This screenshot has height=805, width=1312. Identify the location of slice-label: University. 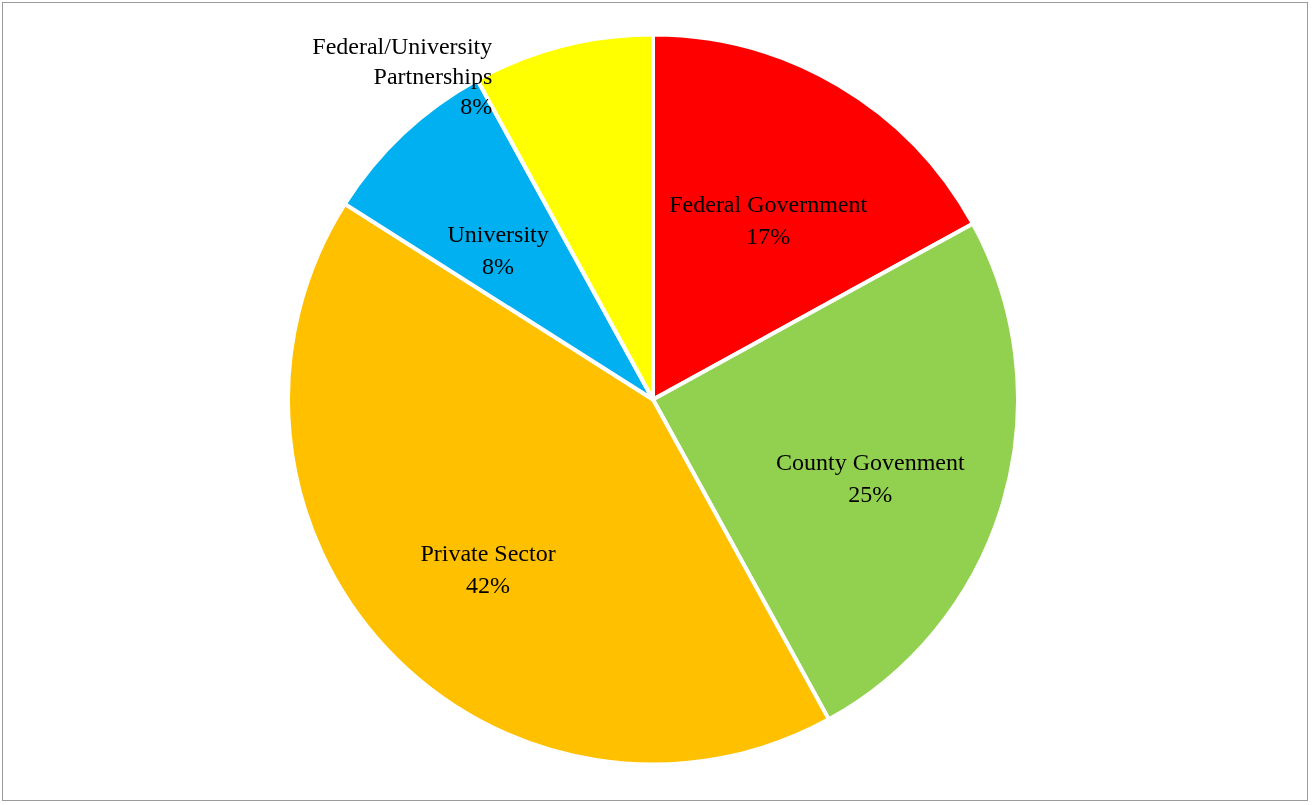
(498, 233).